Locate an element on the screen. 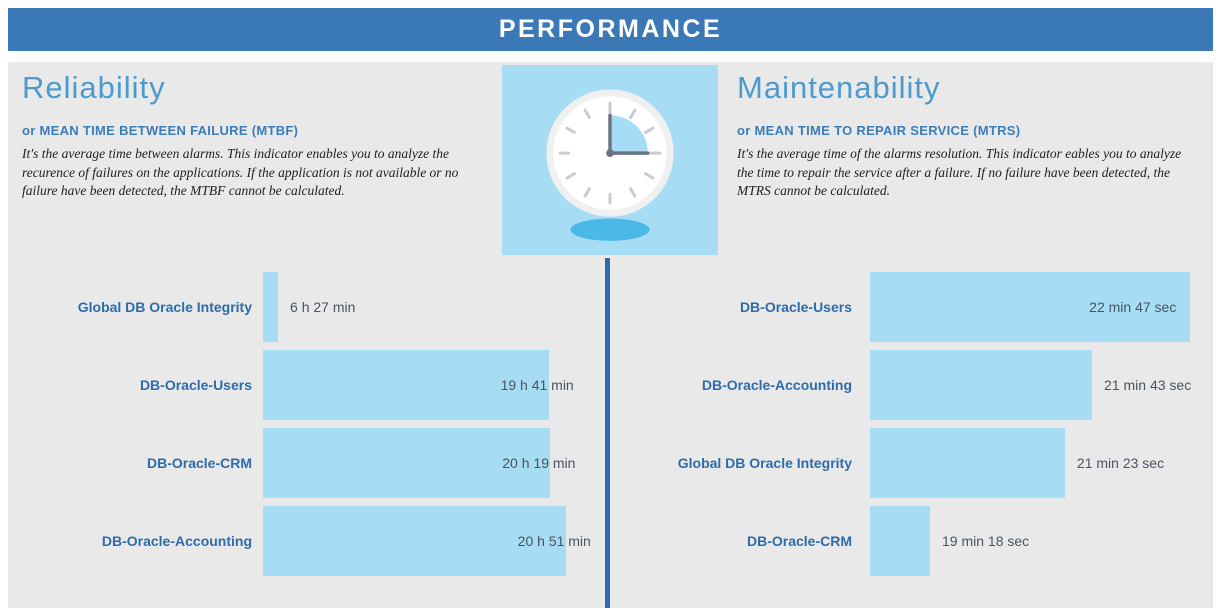 The width and height of the screenshot is (1221, 608). bar-track: 22 min 47 sec is located at coordinates (1039, 307).